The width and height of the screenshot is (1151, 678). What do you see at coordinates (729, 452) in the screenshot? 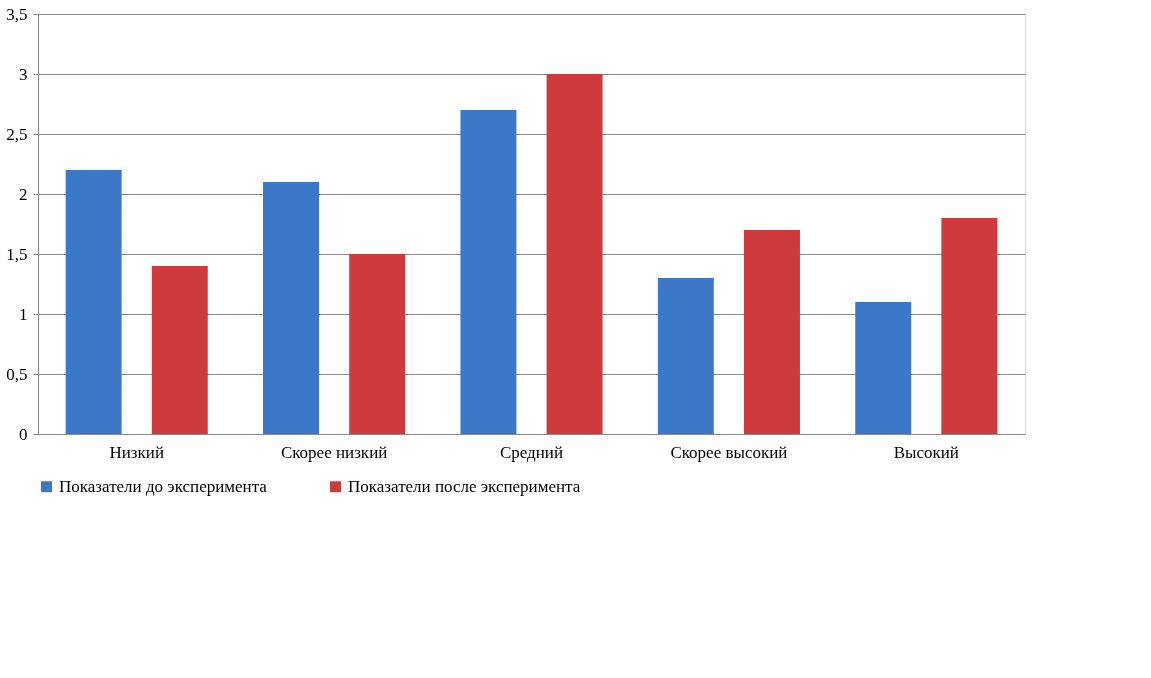
I see `x-tick-label: Скорее высокий` at bounding box center [729, 452].